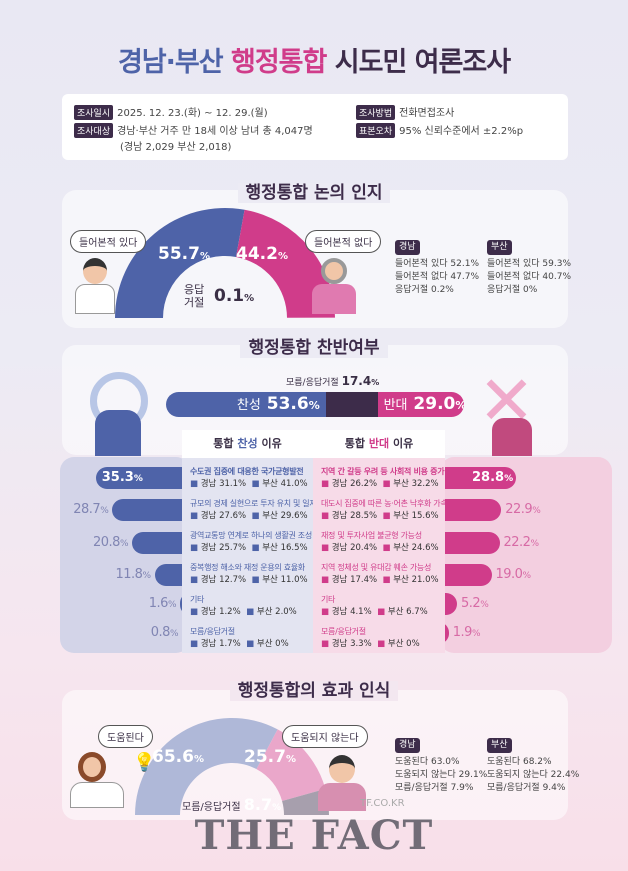  Describe the element at coordinates (529, 264) in the screenshot. I see `line: 들어본적 있다 59.3%` at that location.